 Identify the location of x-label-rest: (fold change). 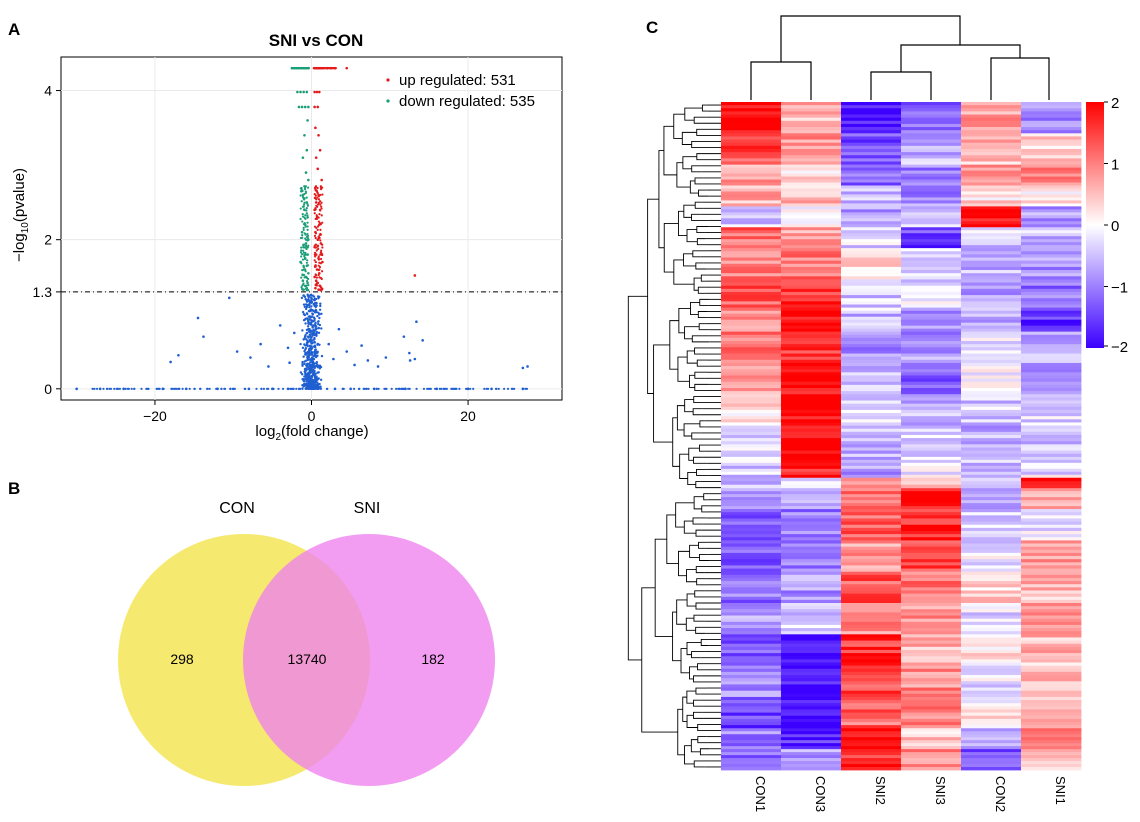
(325, 431).